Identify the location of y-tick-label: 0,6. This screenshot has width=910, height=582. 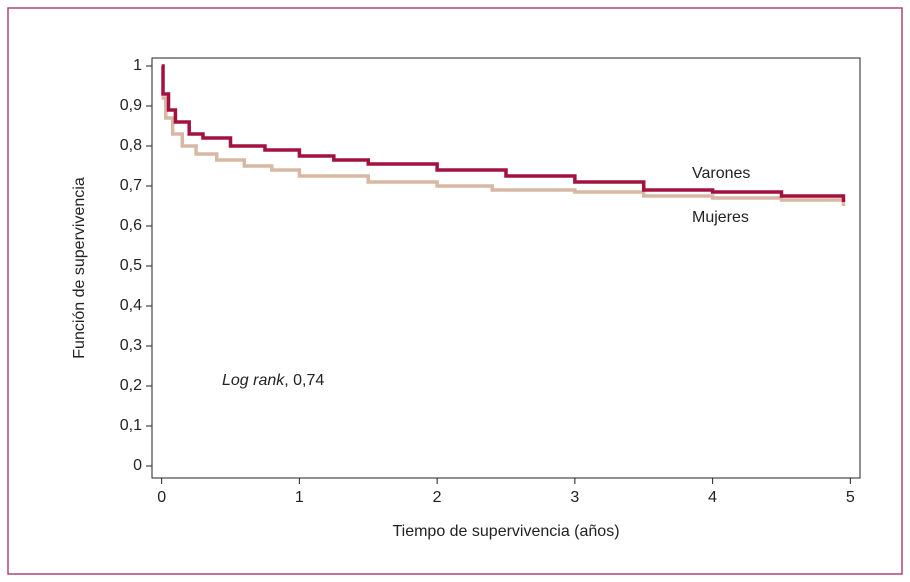
(131, 225).